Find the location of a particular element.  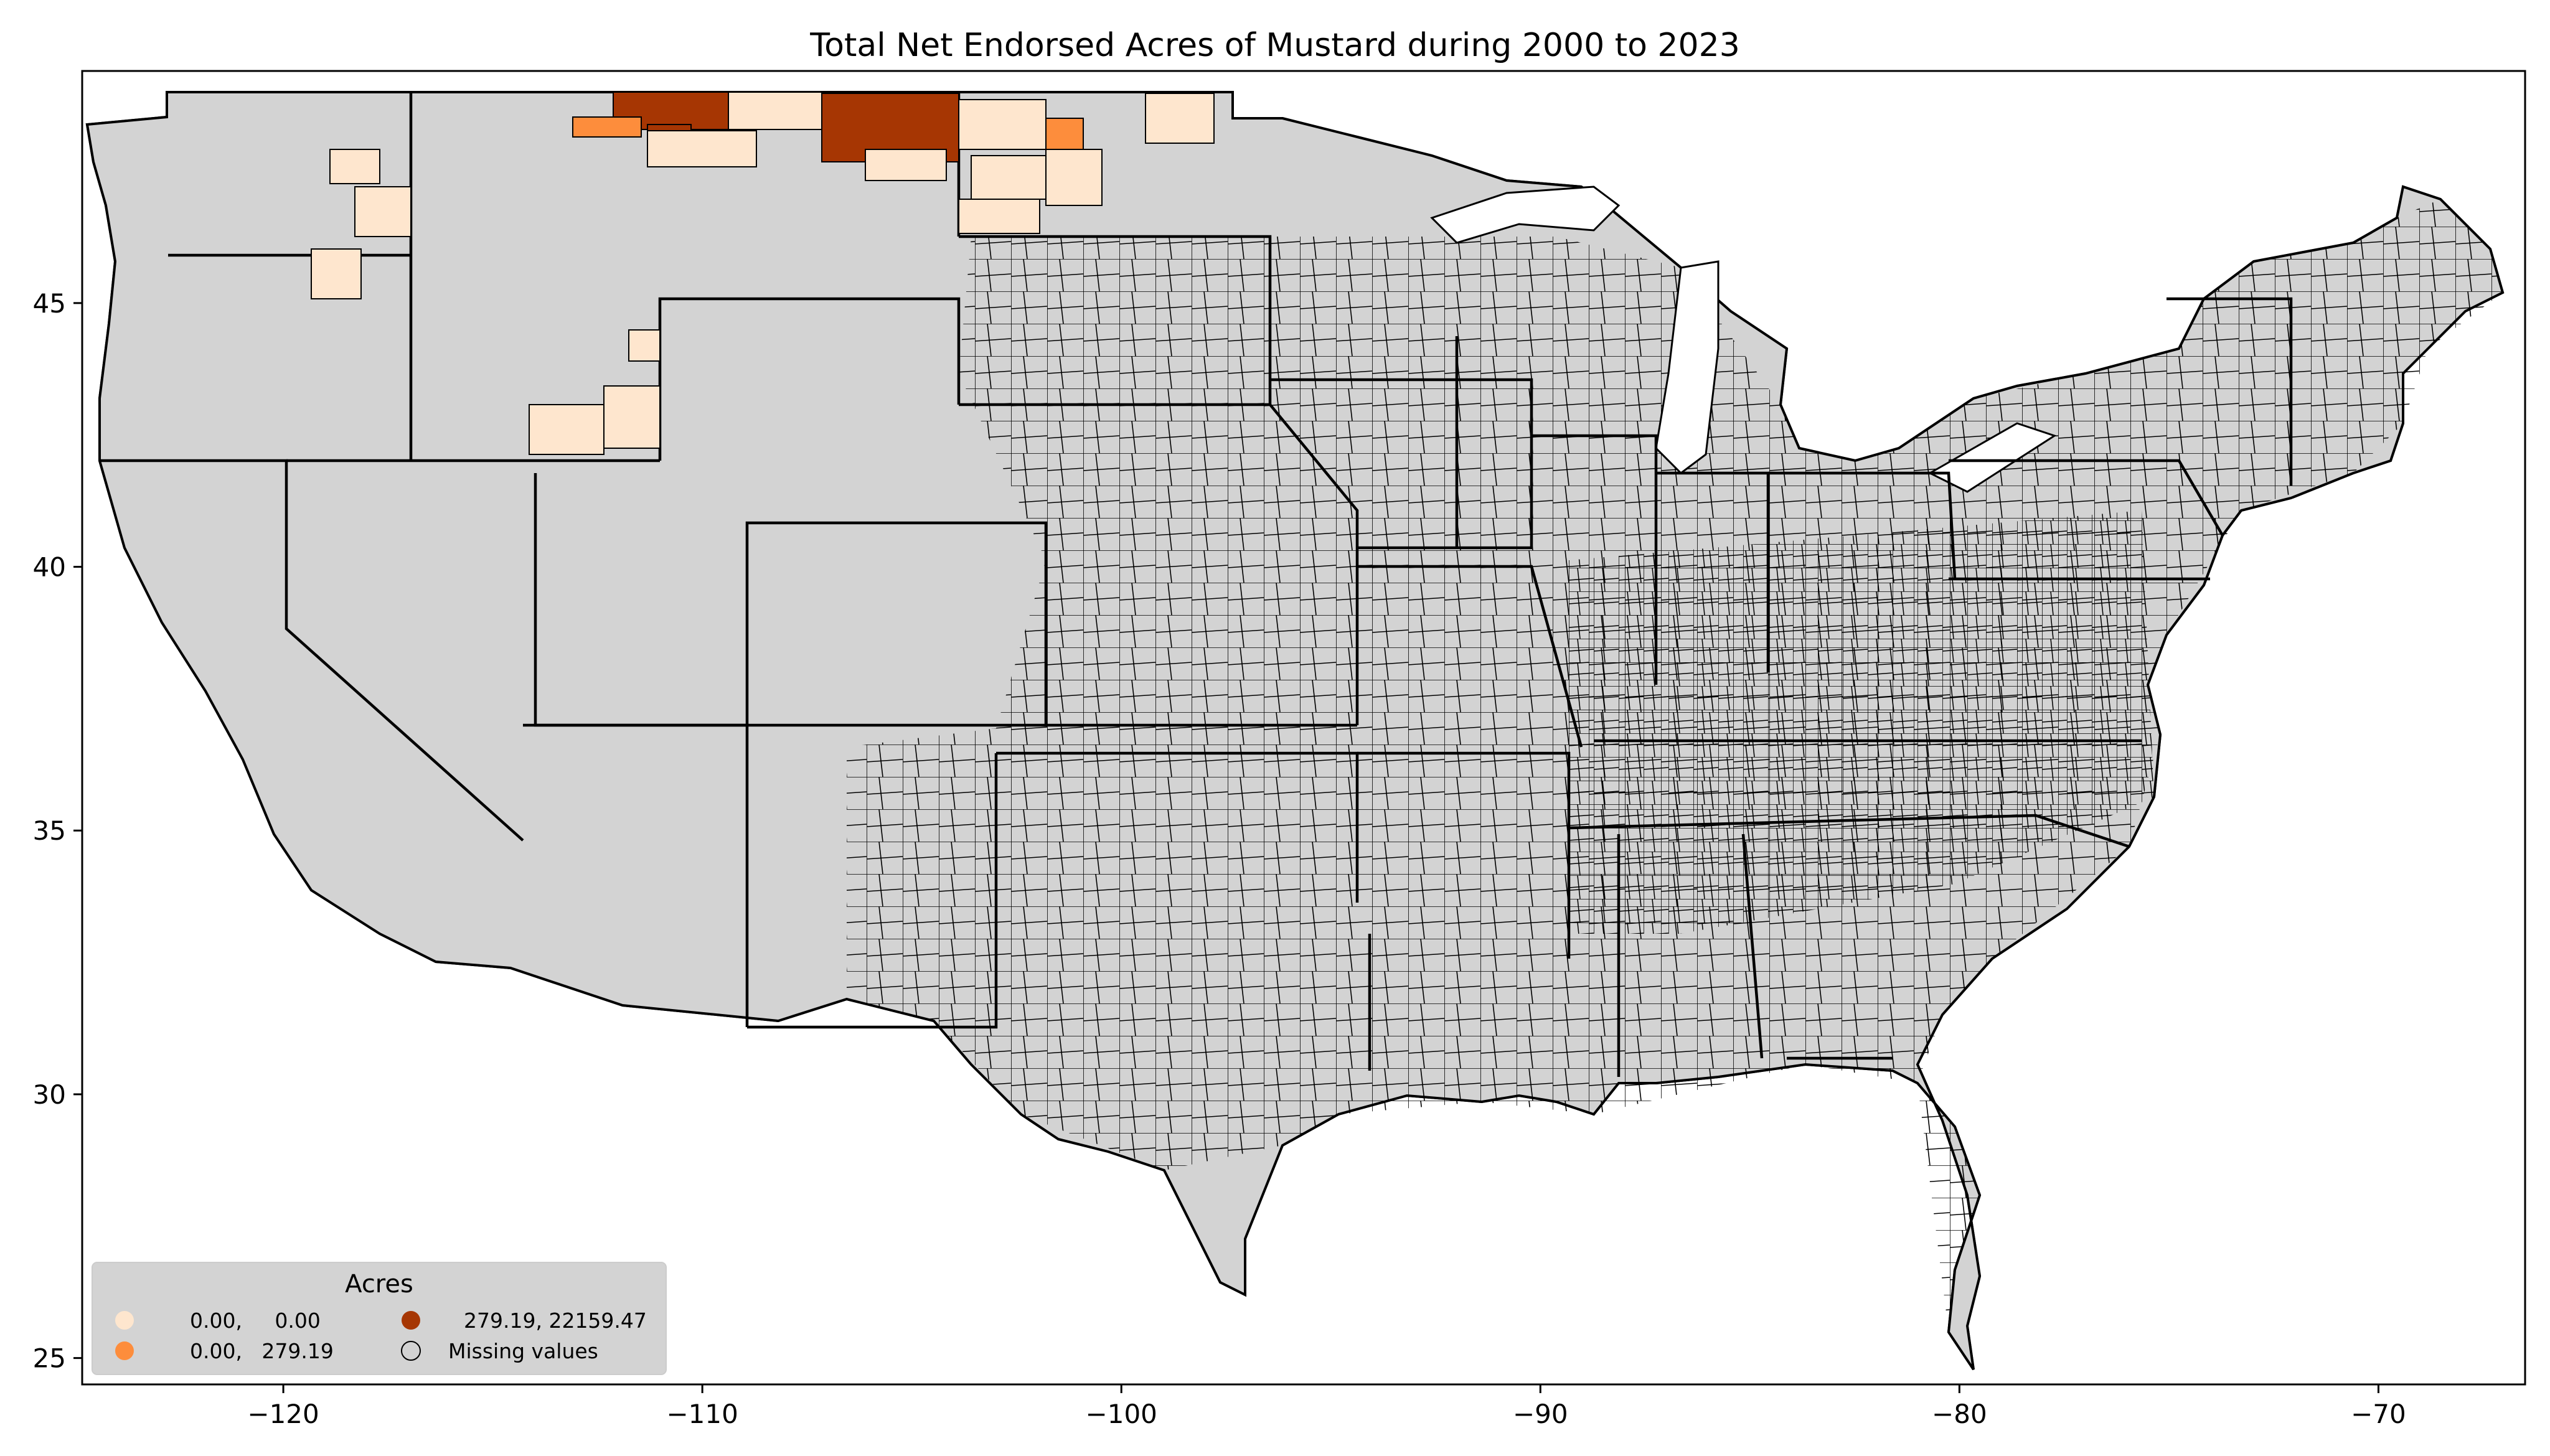

legend-swatch-mid is located at coordinates (124, 1350).